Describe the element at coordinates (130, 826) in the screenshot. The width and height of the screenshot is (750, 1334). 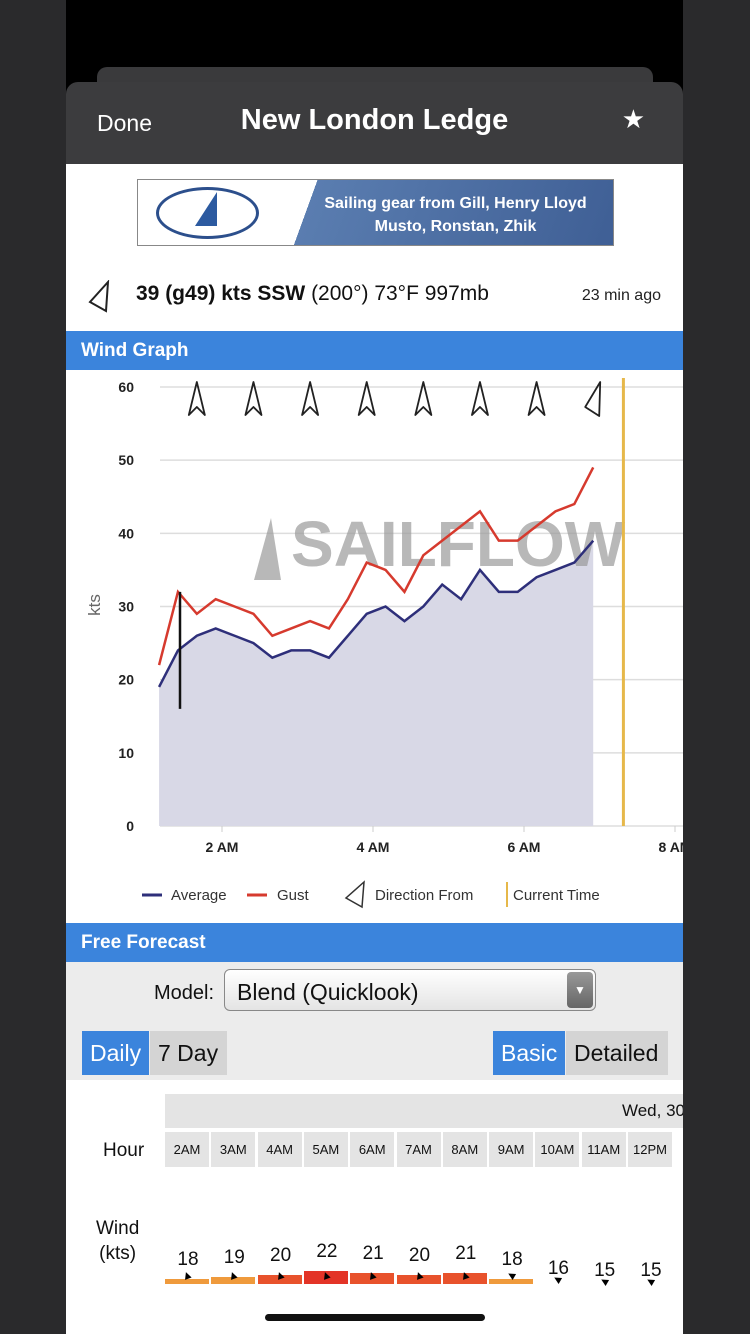
I see `y-tick-label: 0` at that location.